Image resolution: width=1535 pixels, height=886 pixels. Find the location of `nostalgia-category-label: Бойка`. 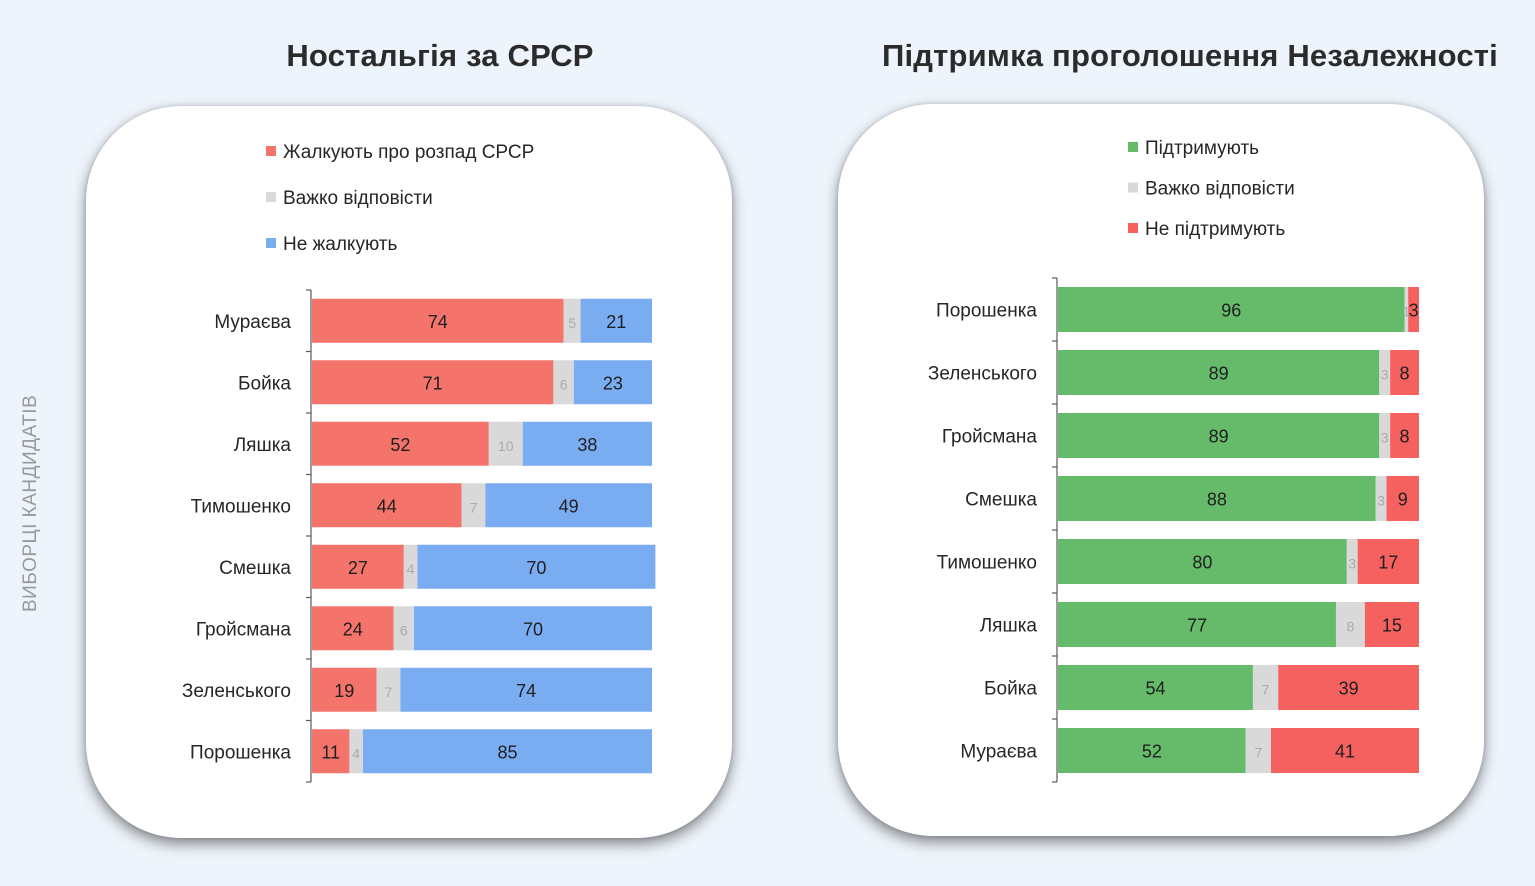

nostalgia-category-label: Бойка is located at coordinates (264, 383).